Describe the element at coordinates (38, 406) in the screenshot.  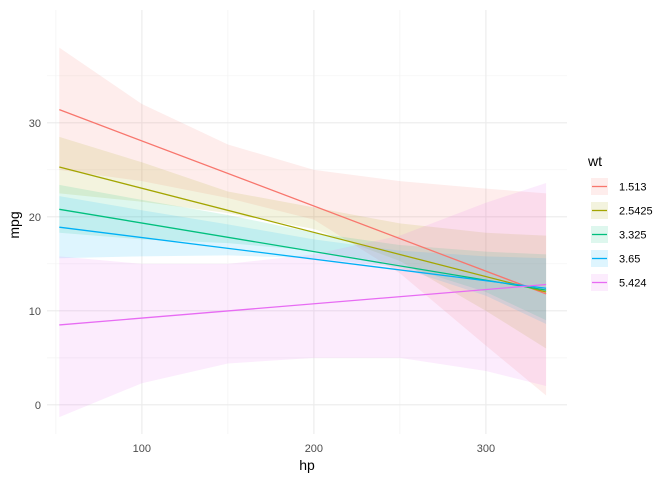
I see `y-tick-label: 0` at that location.